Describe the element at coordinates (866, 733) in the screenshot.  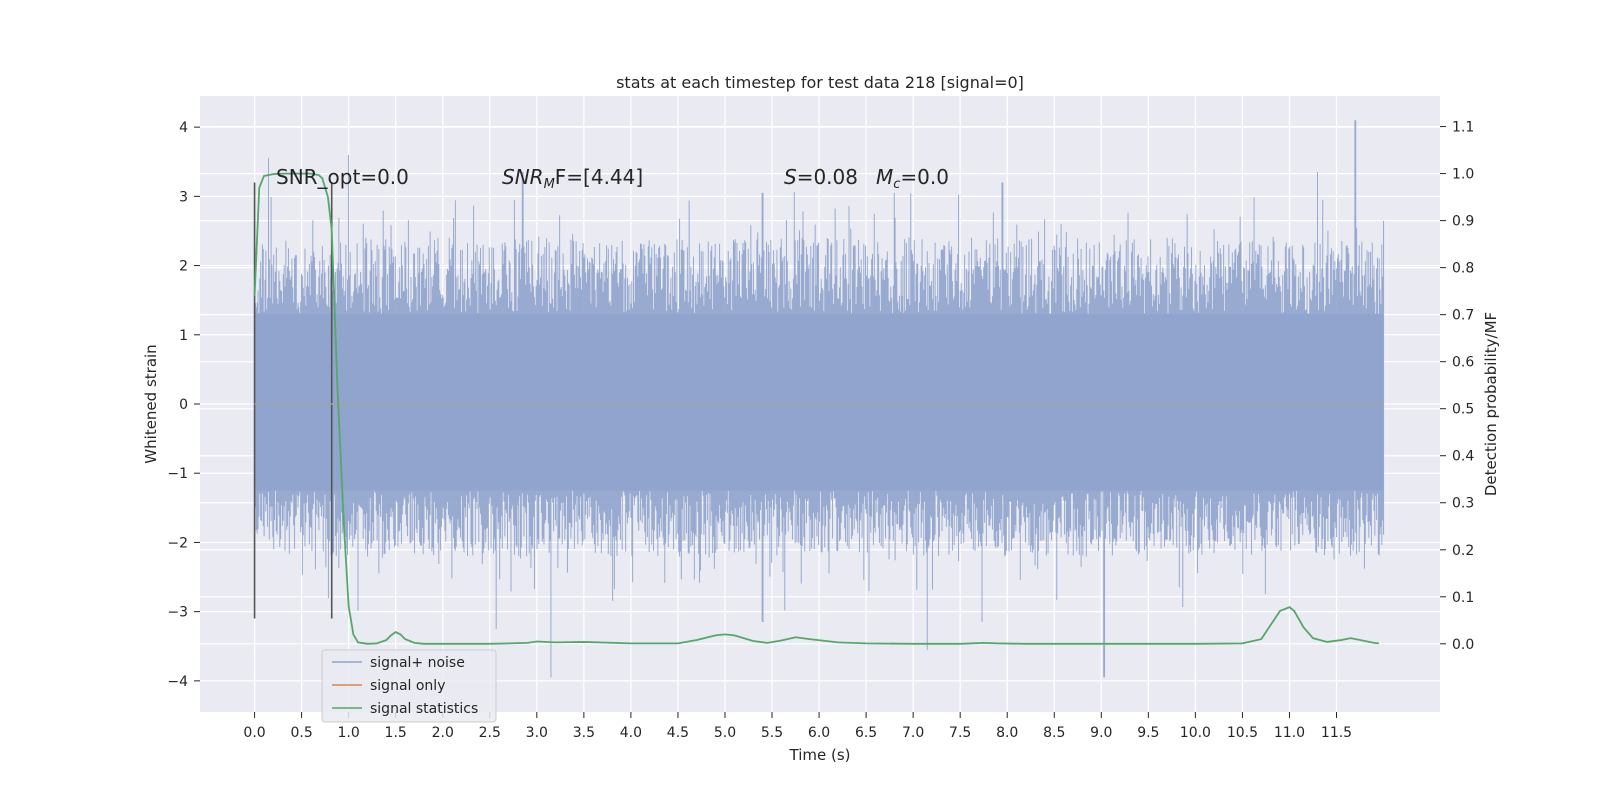
I see `x-tick-label: 6.5` at that location.